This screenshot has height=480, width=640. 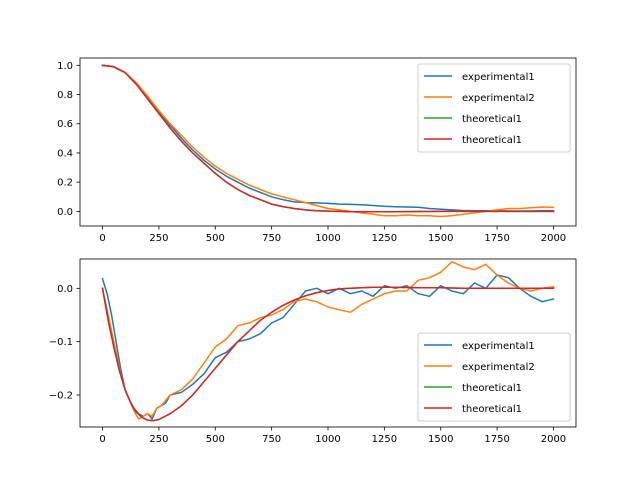 What do you see at coordinates (61, 342) in the screenshot?
I see `y-tick-label: −0.1` at bounding box center [61, 342].